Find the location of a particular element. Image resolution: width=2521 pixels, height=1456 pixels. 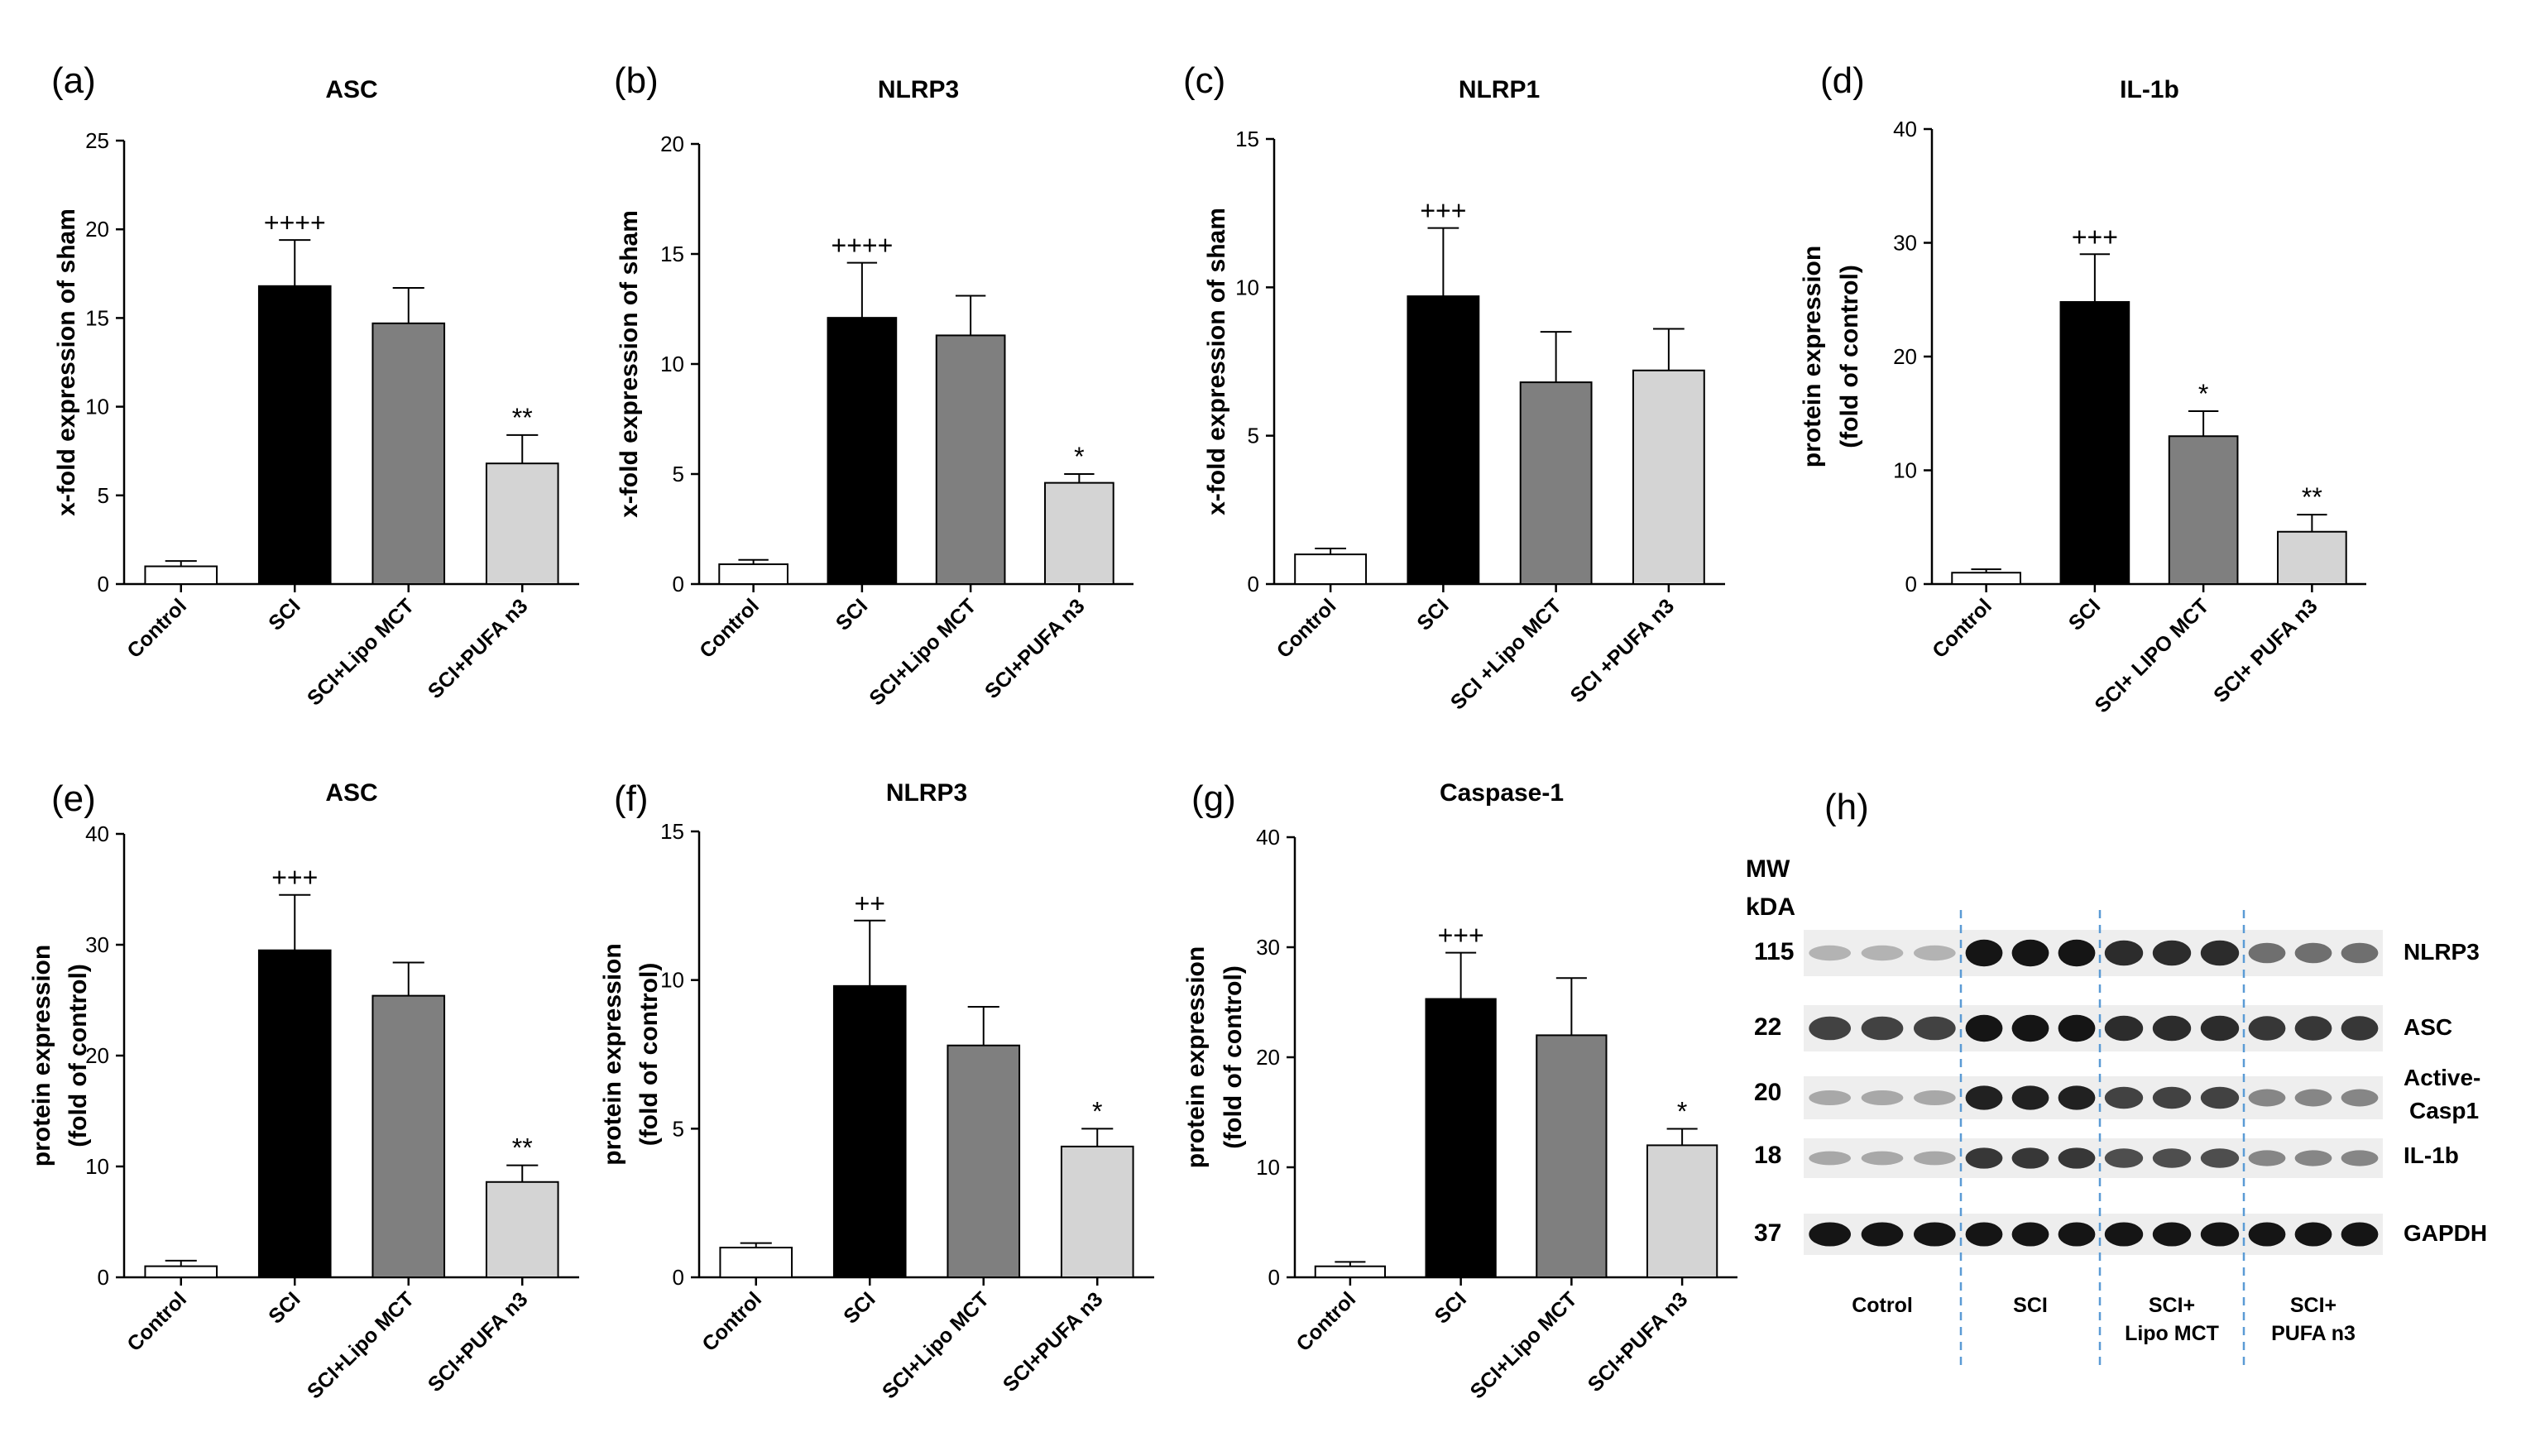

group-label: Cotrol is located at coordinates (1883, 1305).